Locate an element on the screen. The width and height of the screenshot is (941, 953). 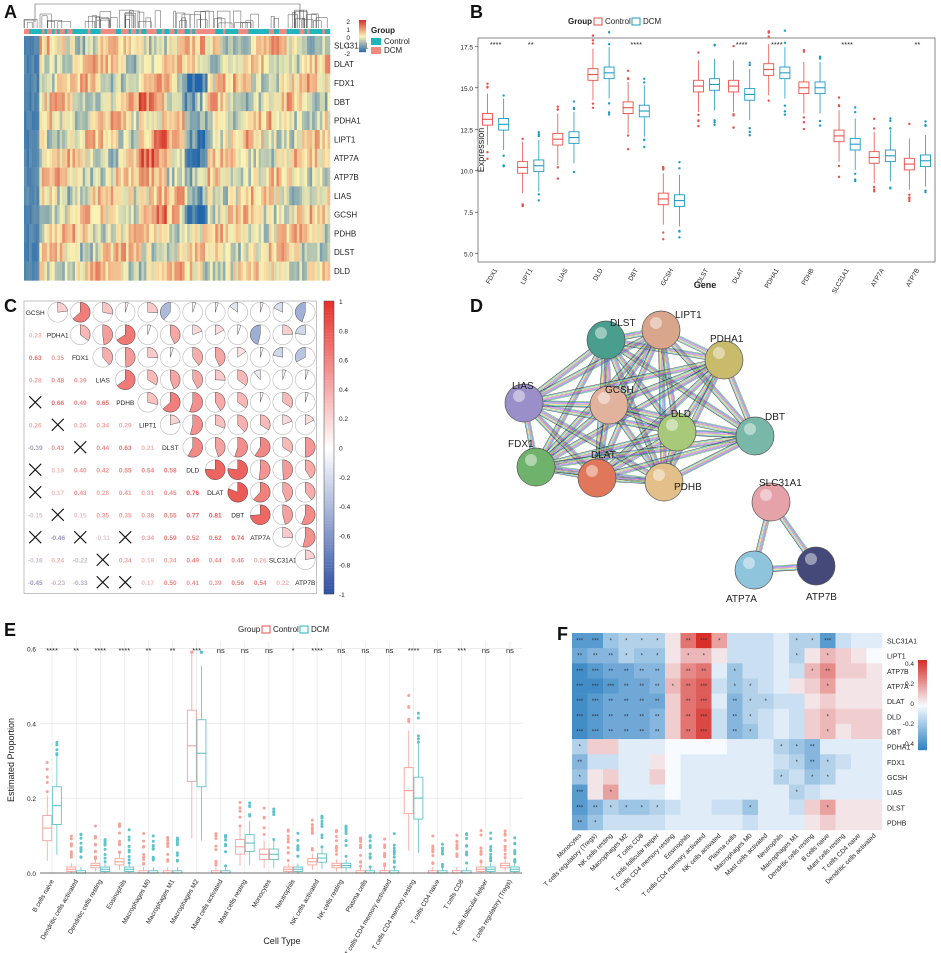
network-node-label: PDHB is located at coordinates (688, 487).